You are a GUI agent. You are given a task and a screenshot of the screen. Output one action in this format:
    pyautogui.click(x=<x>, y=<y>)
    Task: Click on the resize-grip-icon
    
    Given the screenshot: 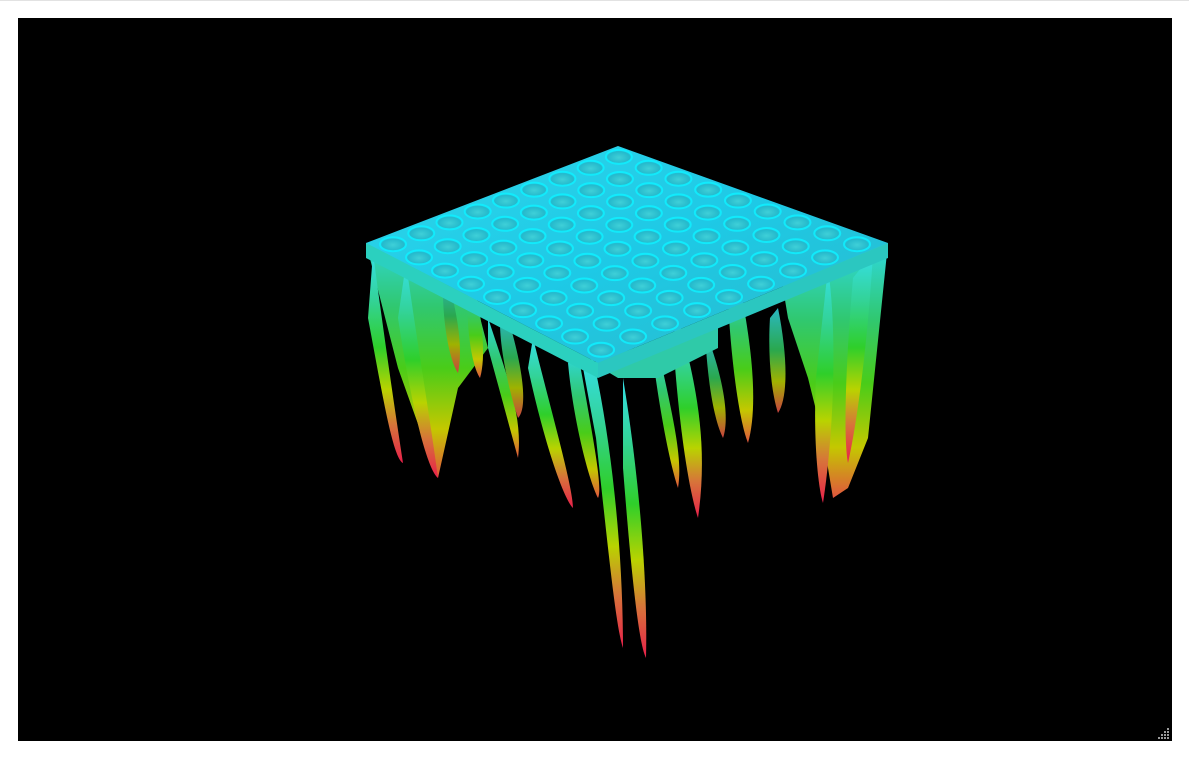 What is the action you would take?
    pyautogui.click(x=1163, y=732)
    